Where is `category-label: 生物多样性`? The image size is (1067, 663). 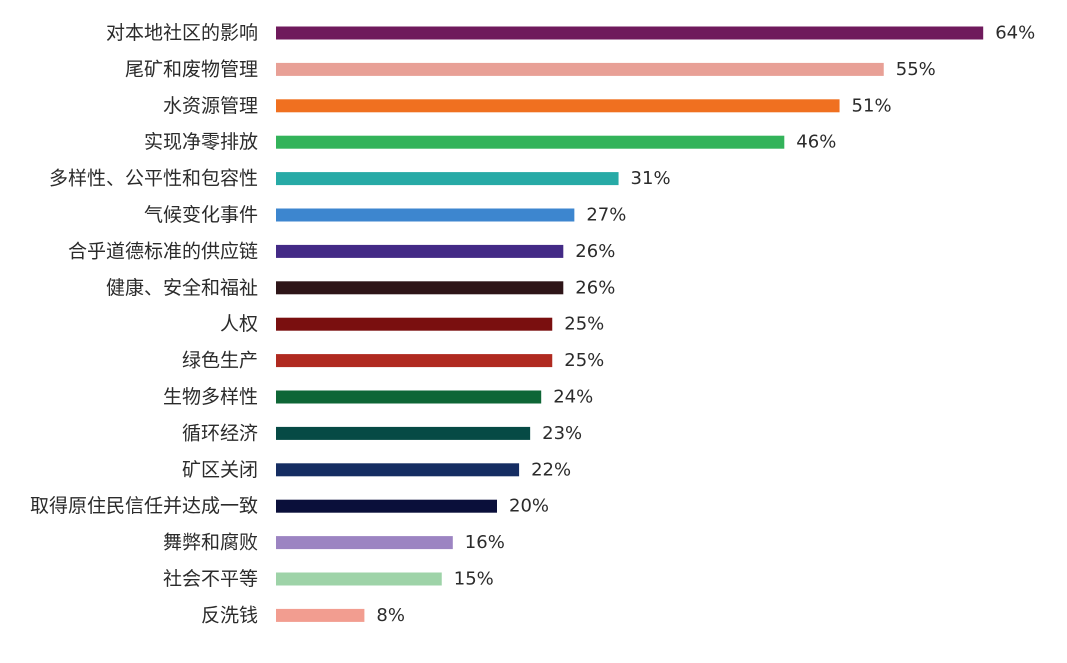
category-label: 生物多样性 is located at coordinates (210, 397).